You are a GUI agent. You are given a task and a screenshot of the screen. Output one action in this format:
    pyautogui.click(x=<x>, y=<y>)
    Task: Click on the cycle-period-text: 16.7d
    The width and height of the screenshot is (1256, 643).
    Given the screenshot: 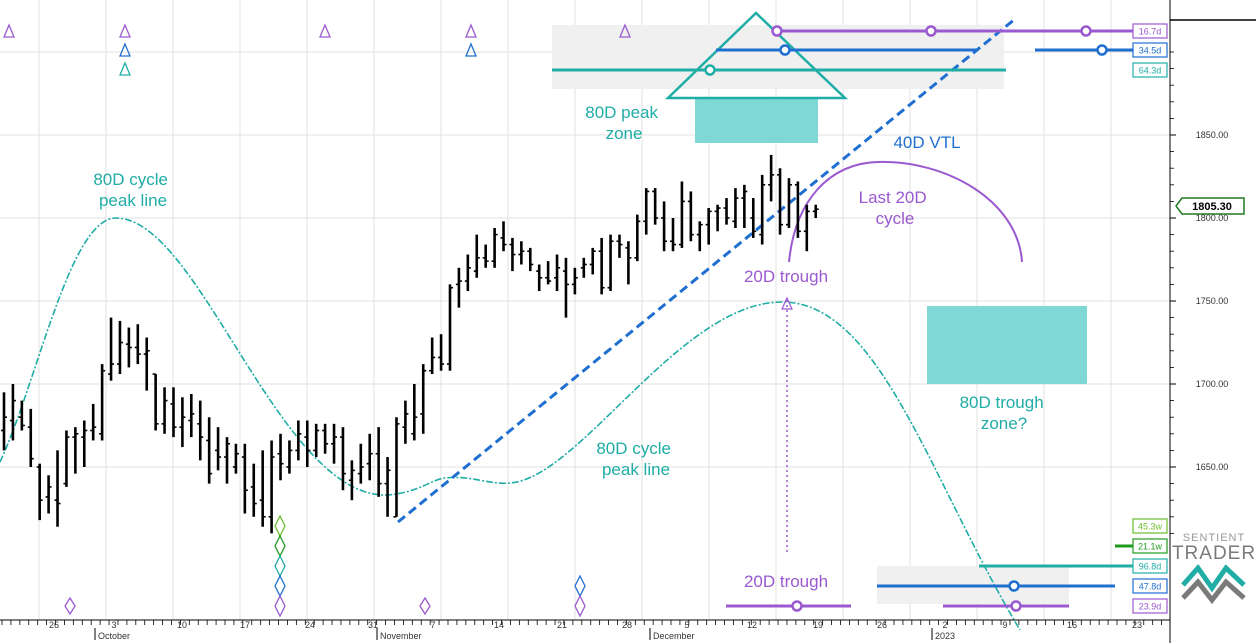 What is the action you would take?
    pyautogui.click(x=1150, y=32)
    